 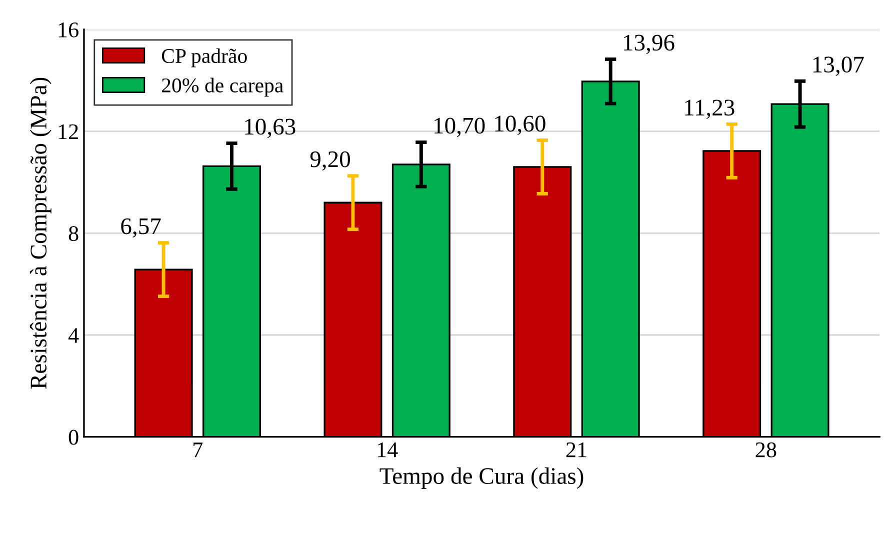 What do you see at coordinates (330, 161) in the screenshot?
I see `data-label: 9,20` at bounding box center [330, 161].